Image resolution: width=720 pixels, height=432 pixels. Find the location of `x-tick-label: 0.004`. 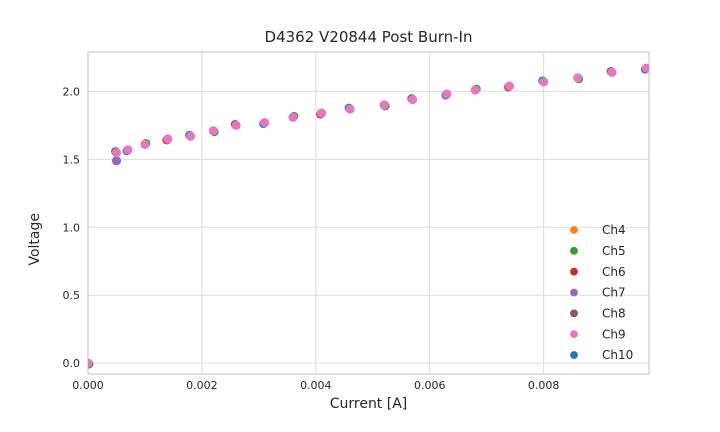

x-tick-label: 0.004 is located at coordinates (316, 385).